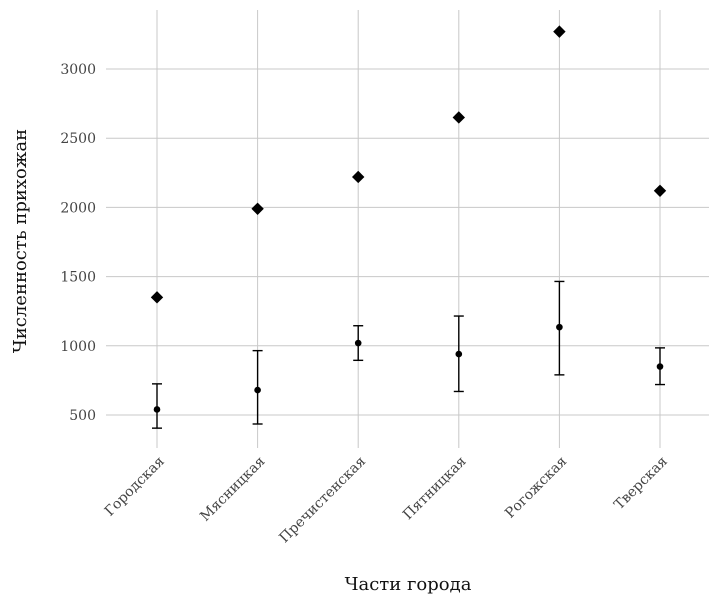 The width and height of the screenshot is (709, 599). What do you see at coordinates (78, 278) in the screenshot?
I see `y-tick-label: 1500` at bounding box center [78, 278].